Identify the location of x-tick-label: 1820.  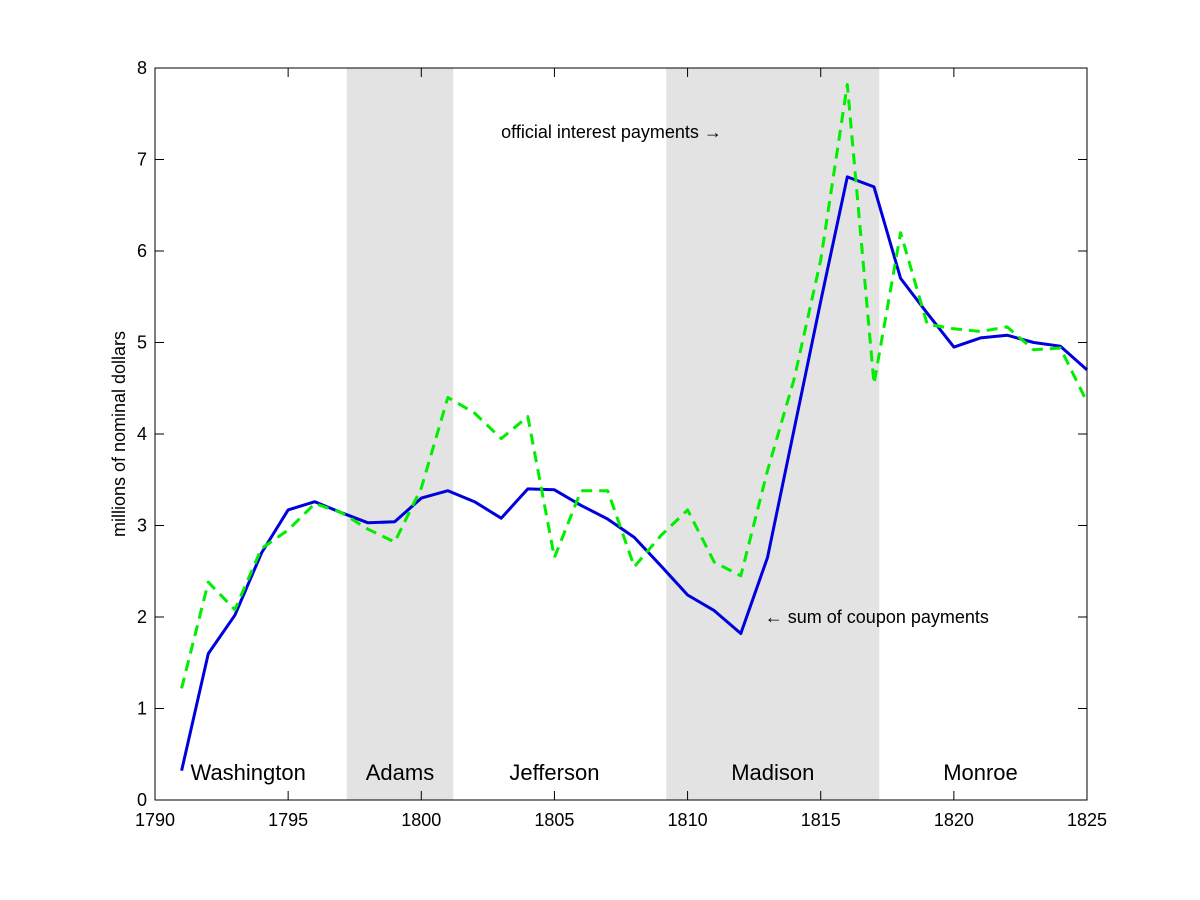
(954, 820).